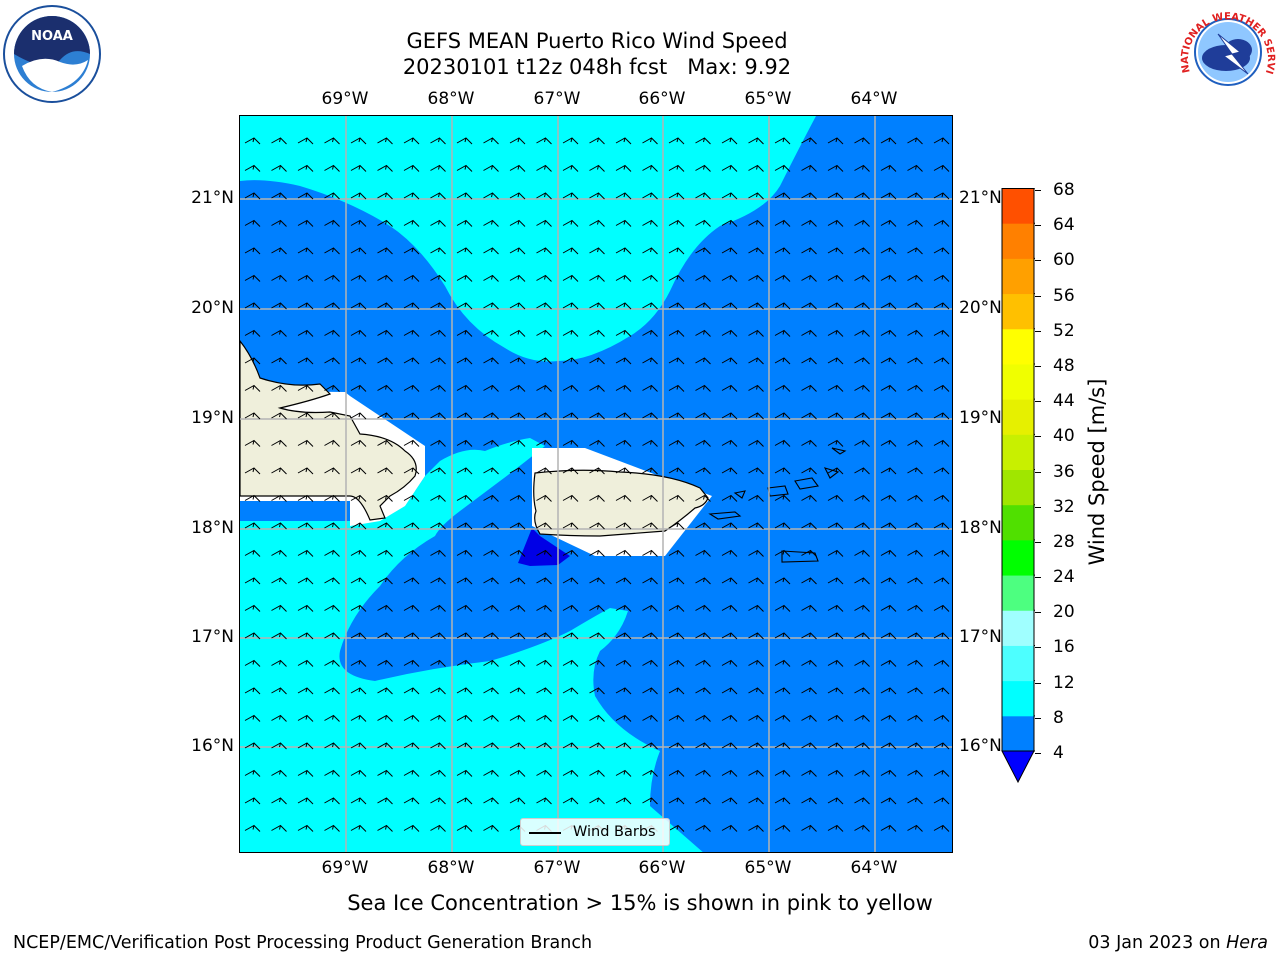 The width and height of the screenshot is (1280, 960). I want to click on colorbar-tick-label: 4, so click(1058, 753).